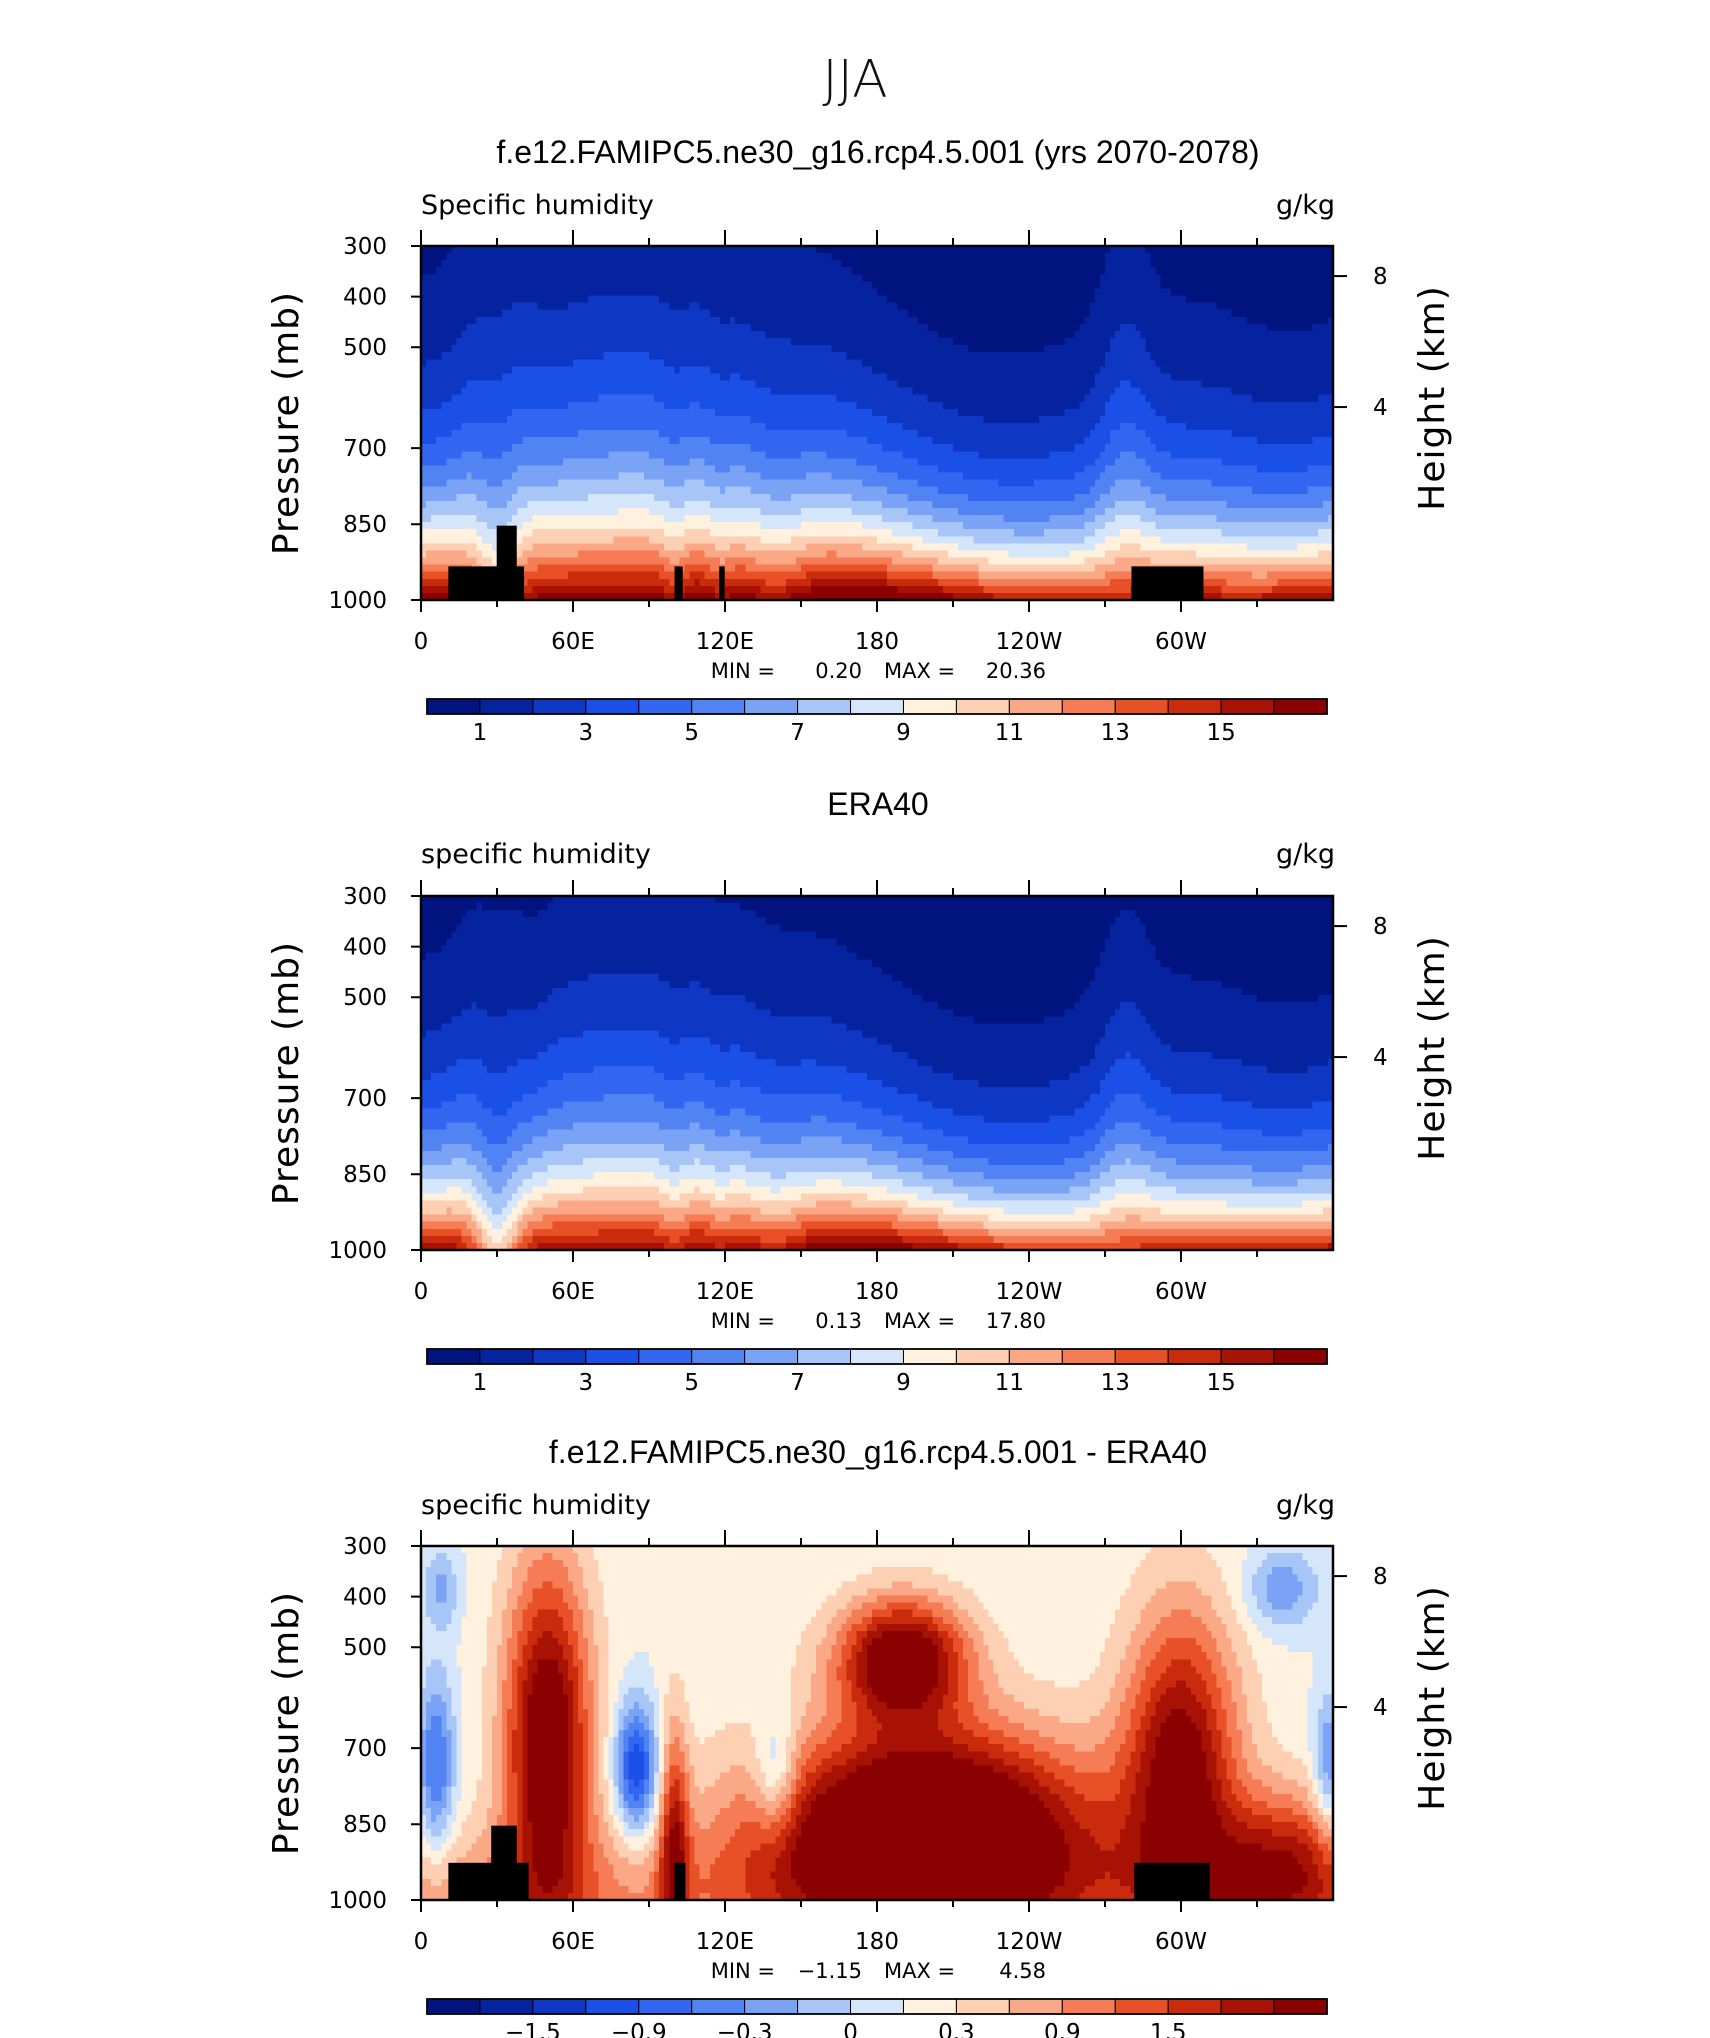  I want to click on colorbar-label: 0.9, so click(1062, 2029).